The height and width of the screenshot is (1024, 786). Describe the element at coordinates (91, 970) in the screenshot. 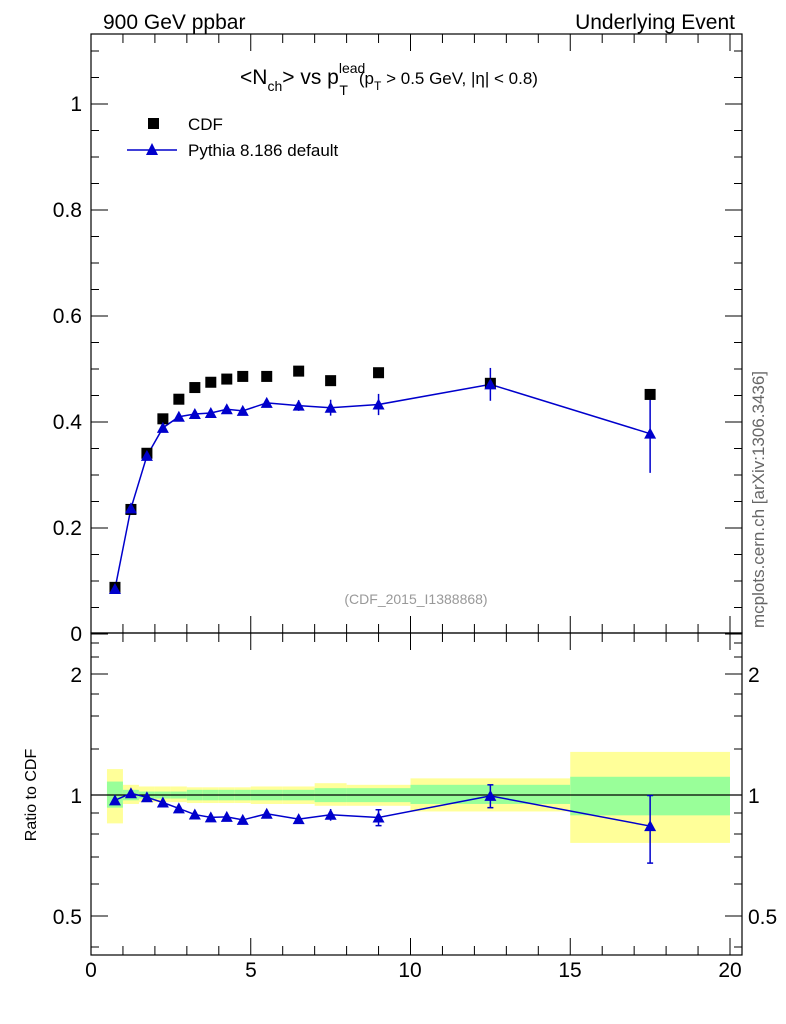

I see `x-tick-label: 0` at that location.